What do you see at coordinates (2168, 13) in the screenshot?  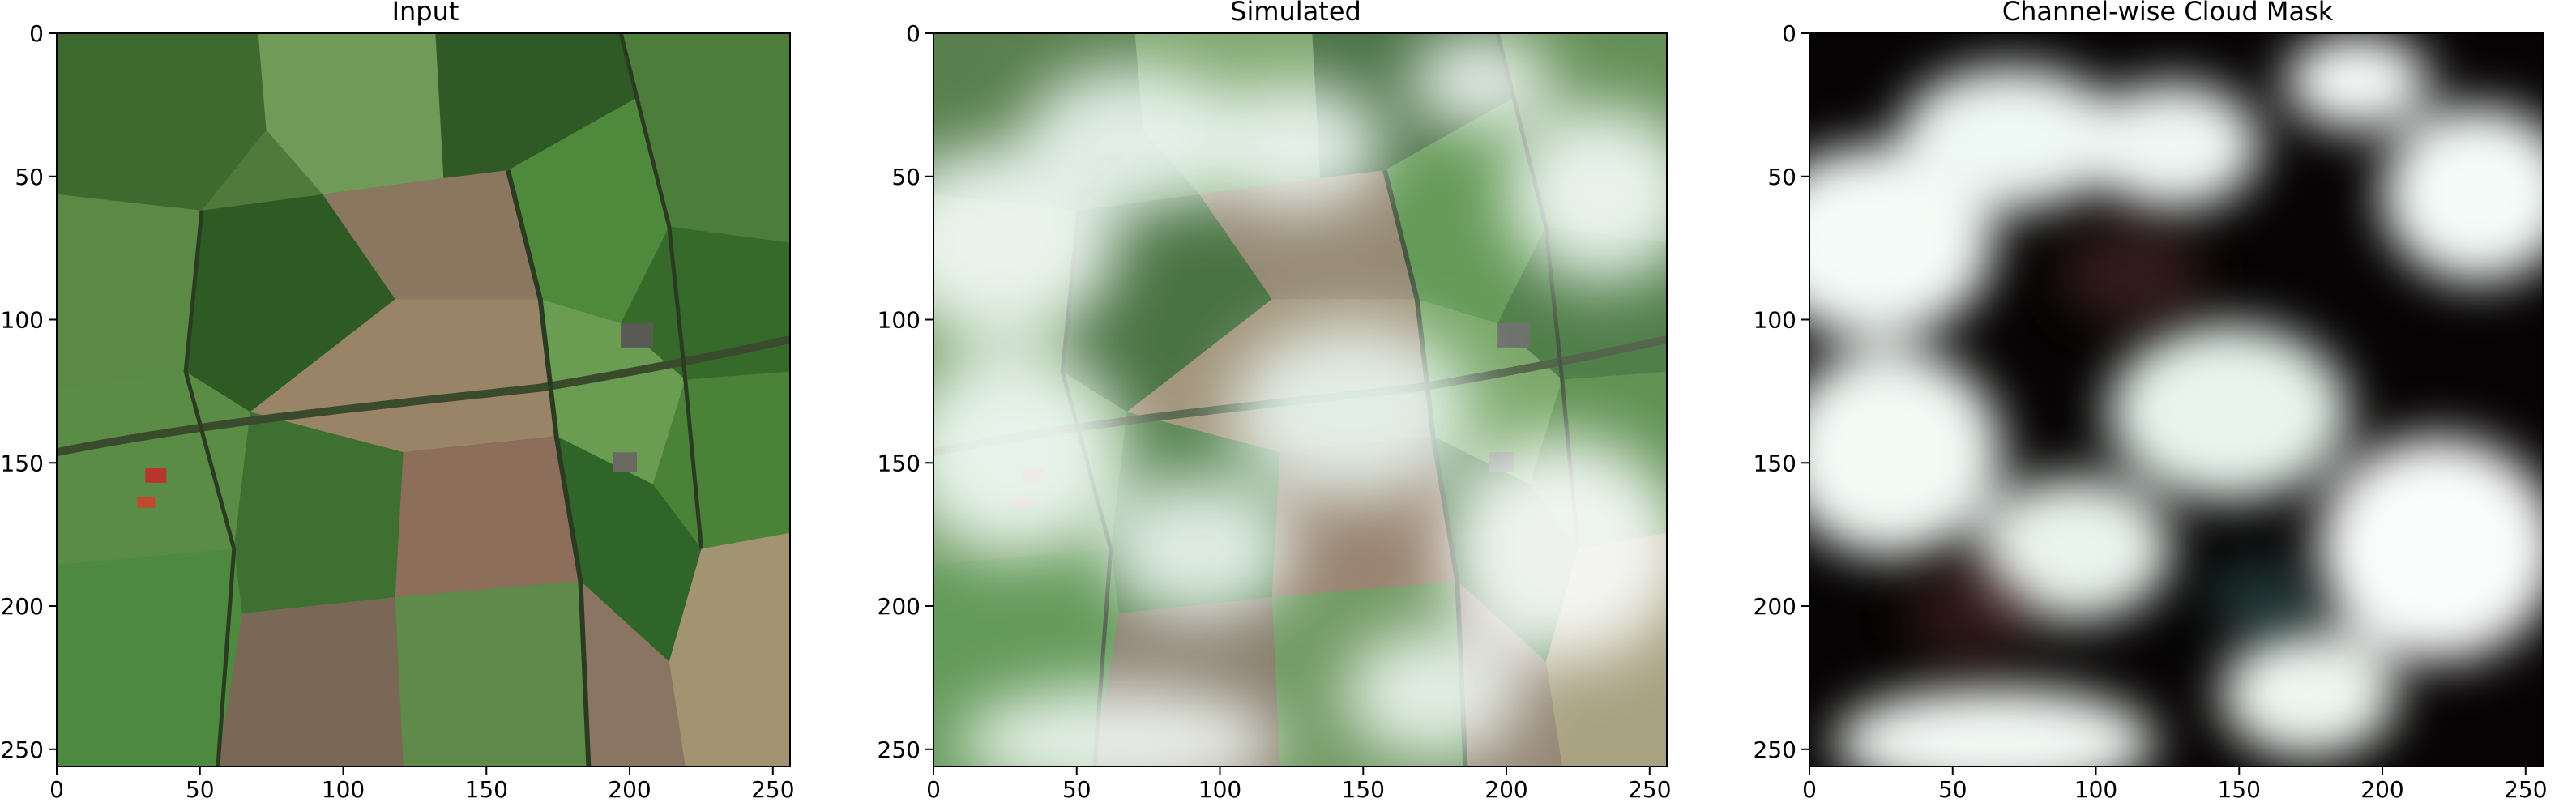 I see `panel-title: Channel-wise Cloud Mask` at bounding box center [2168, 13].